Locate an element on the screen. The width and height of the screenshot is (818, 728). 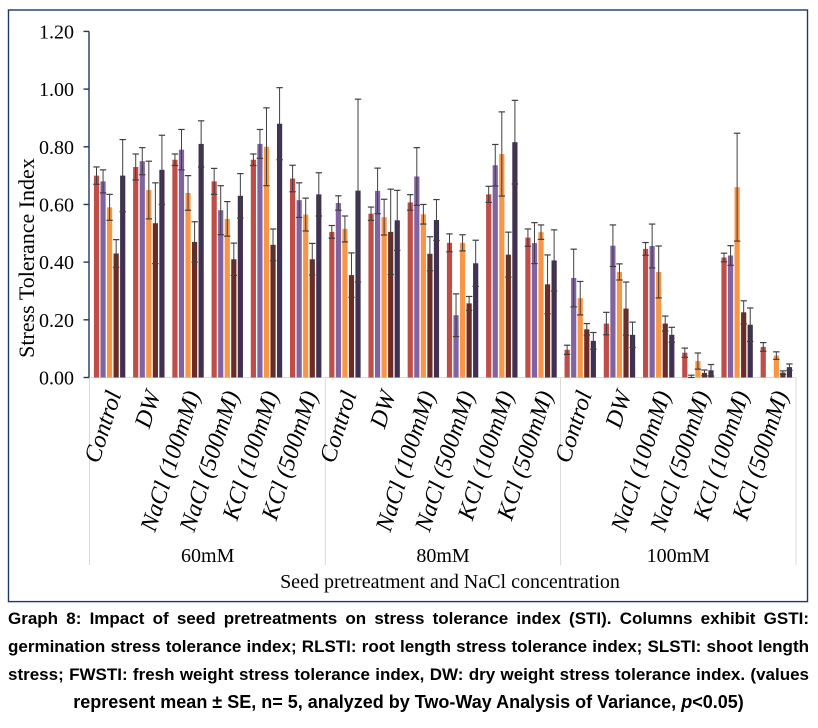
svg-text: 0.40 is located at coordinates (56, 263).